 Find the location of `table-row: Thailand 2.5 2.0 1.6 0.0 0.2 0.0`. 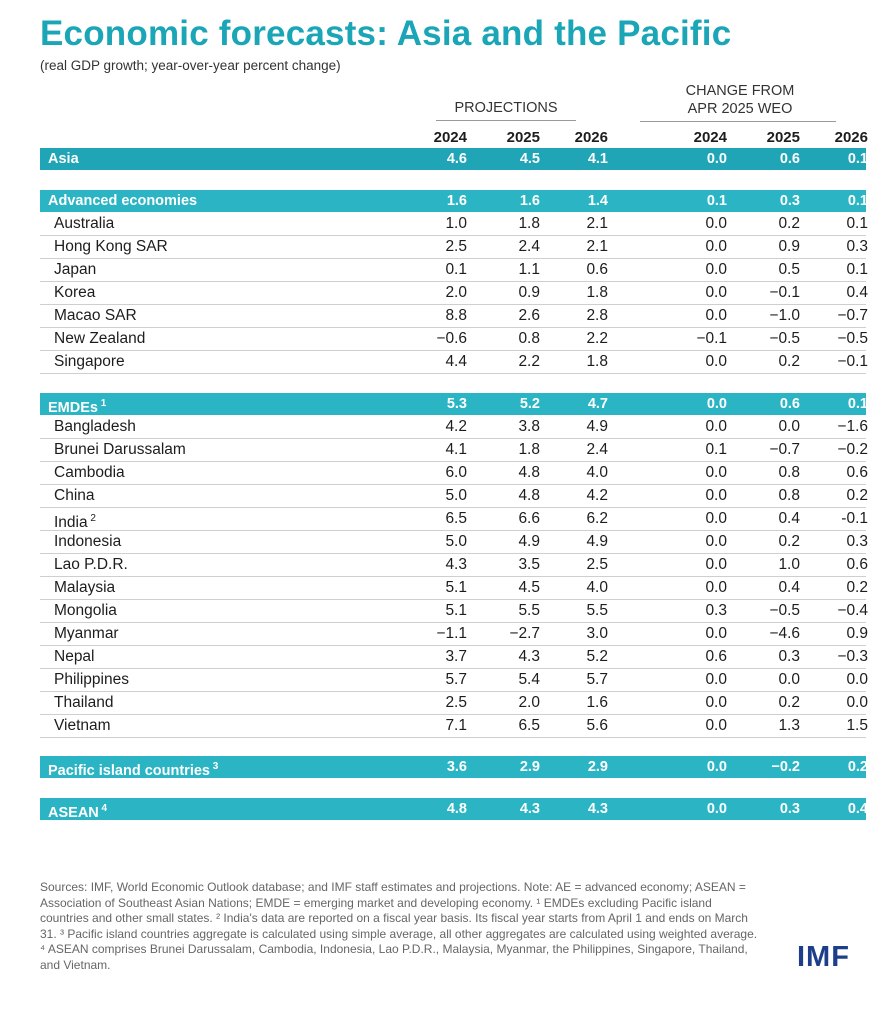

table-row: Thailand 2.5 2.0 1.6 0.0 0.2 0.0 is located at coordinates (454, 703).